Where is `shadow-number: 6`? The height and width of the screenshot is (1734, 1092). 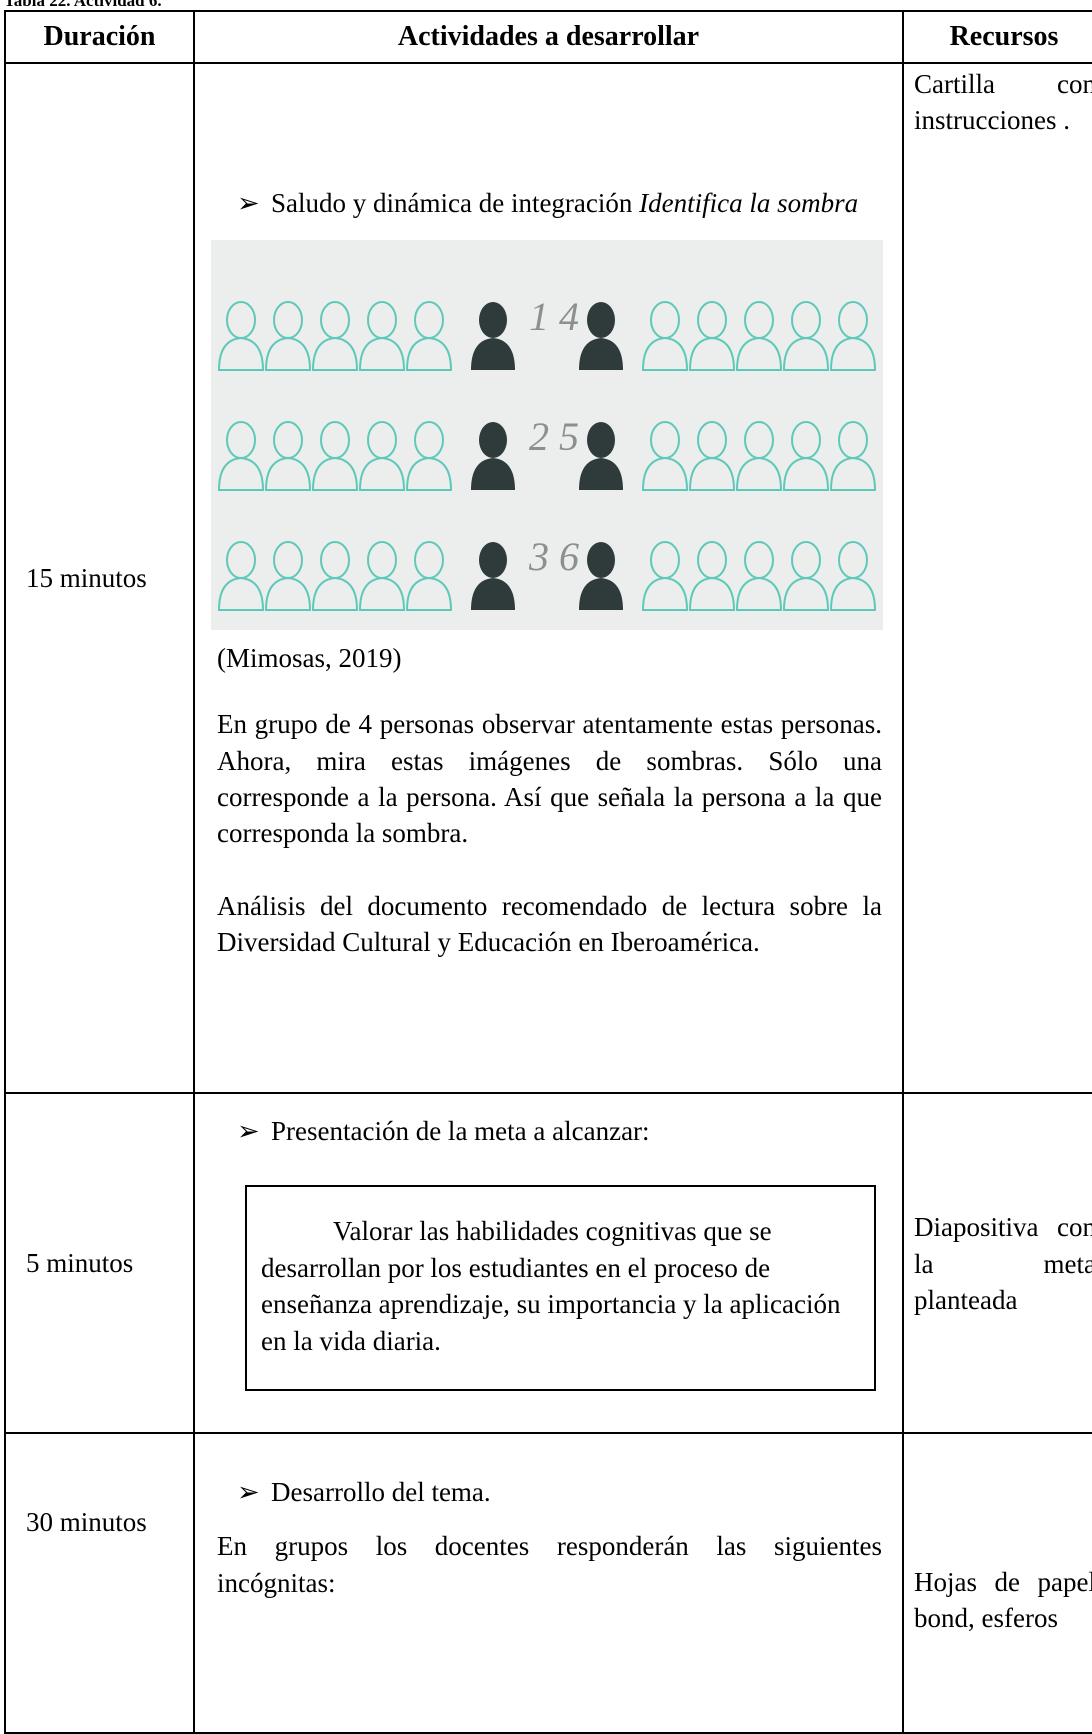
shadow-number: 6 is located at coordinates (569, 556).